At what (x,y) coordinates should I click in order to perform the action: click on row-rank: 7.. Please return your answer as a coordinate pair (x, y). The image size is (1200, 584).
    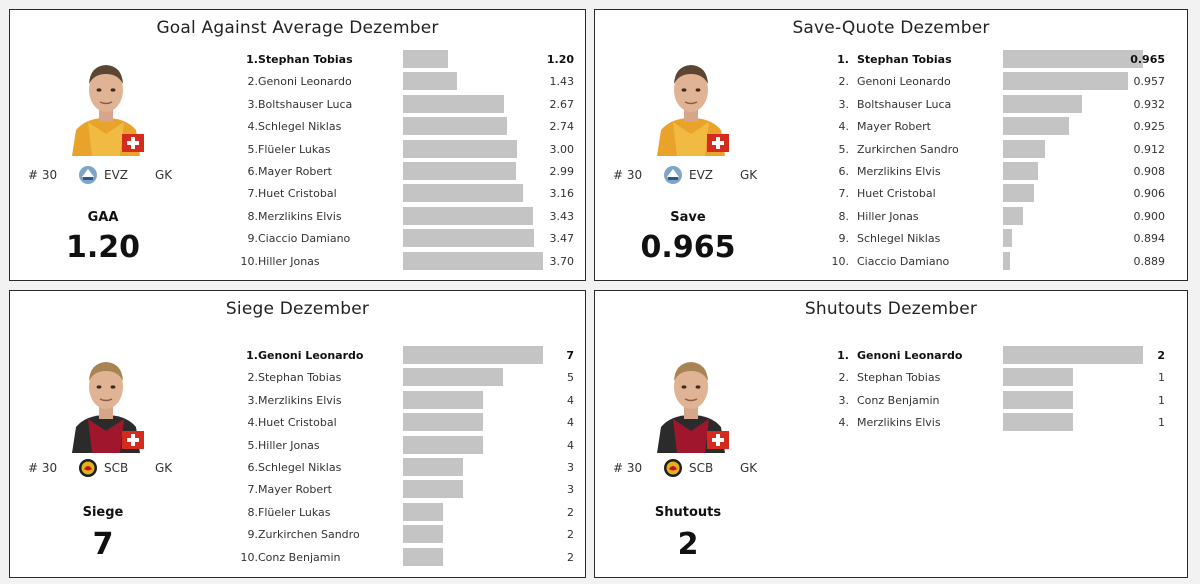
    Looking at the image, I should click on (253, 490).